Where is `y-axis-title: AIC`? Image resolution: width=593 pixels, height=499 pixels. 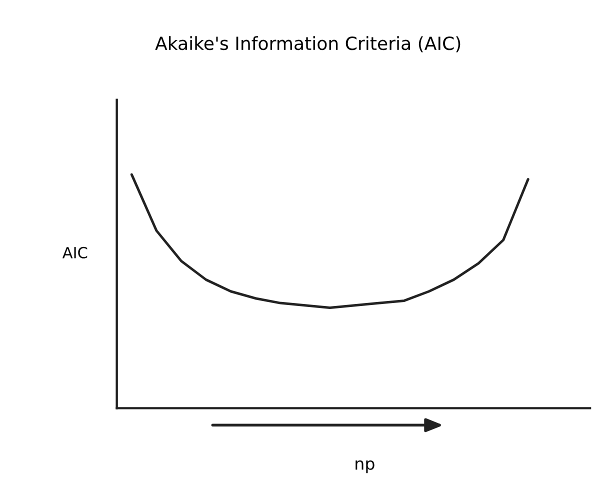
y-axis-title: AIC is located at coordinates (75, 252).